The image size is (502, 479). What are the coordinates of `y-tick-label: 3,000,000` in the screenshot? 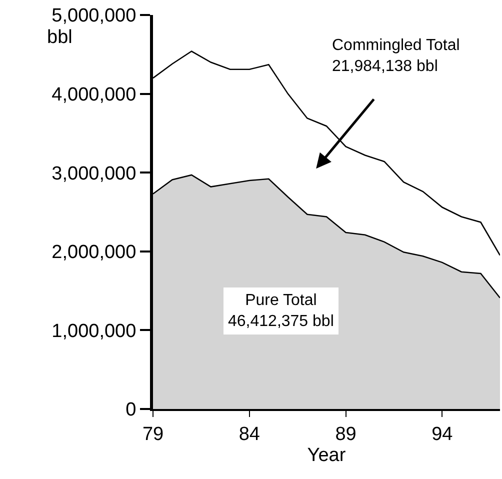 It's located at (94, 173).